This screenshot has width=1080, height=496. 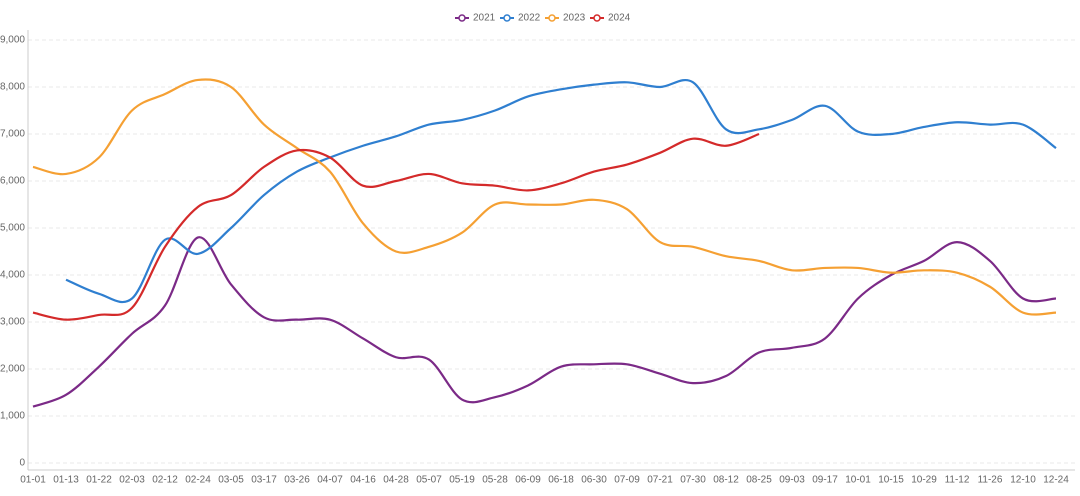 I want to click on y-tick-label: 7,000, so click(x=12, y=134).